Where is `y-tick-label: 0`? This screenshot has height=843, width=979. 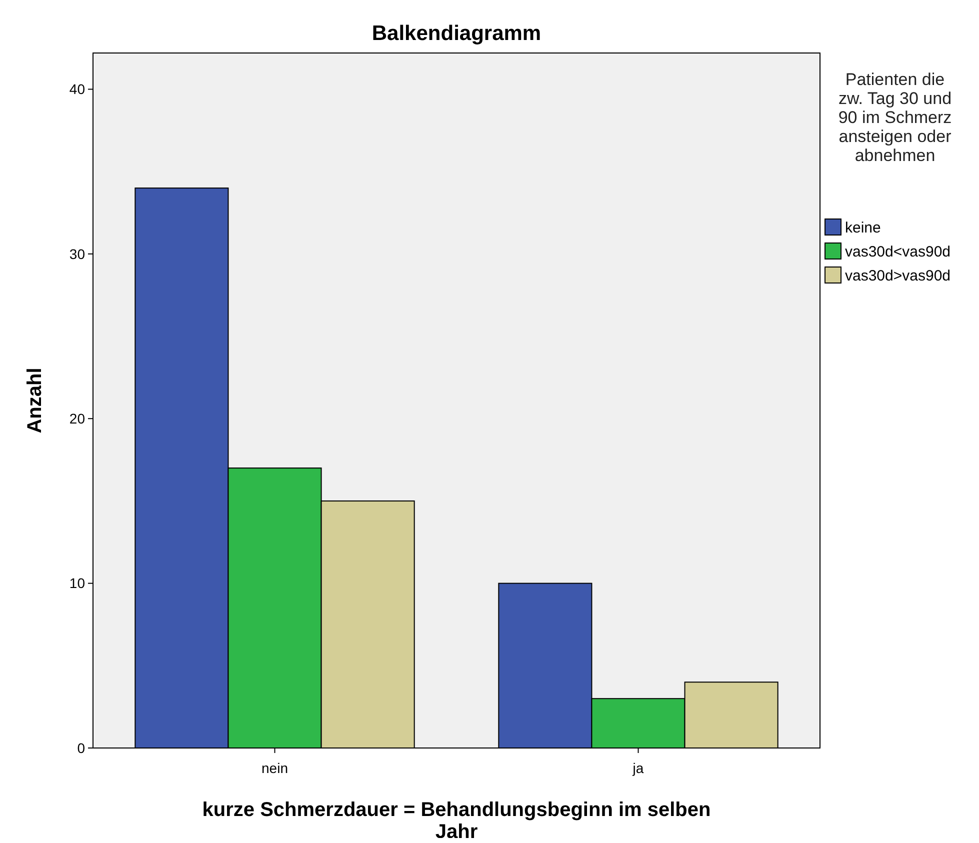 y-tick-label: 0 is located at coordinates (81, 748).